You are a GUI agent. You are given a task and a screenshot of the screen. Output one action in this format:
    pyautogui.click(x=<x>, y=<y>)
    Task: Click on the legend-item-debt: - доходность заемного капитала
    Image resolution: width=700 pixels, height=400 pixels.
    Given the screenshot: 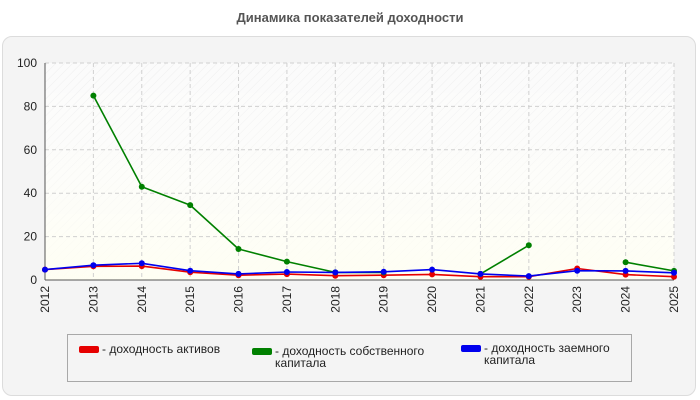 What is the action you would take?
    pyautogui.click(x=546, y=354)
    